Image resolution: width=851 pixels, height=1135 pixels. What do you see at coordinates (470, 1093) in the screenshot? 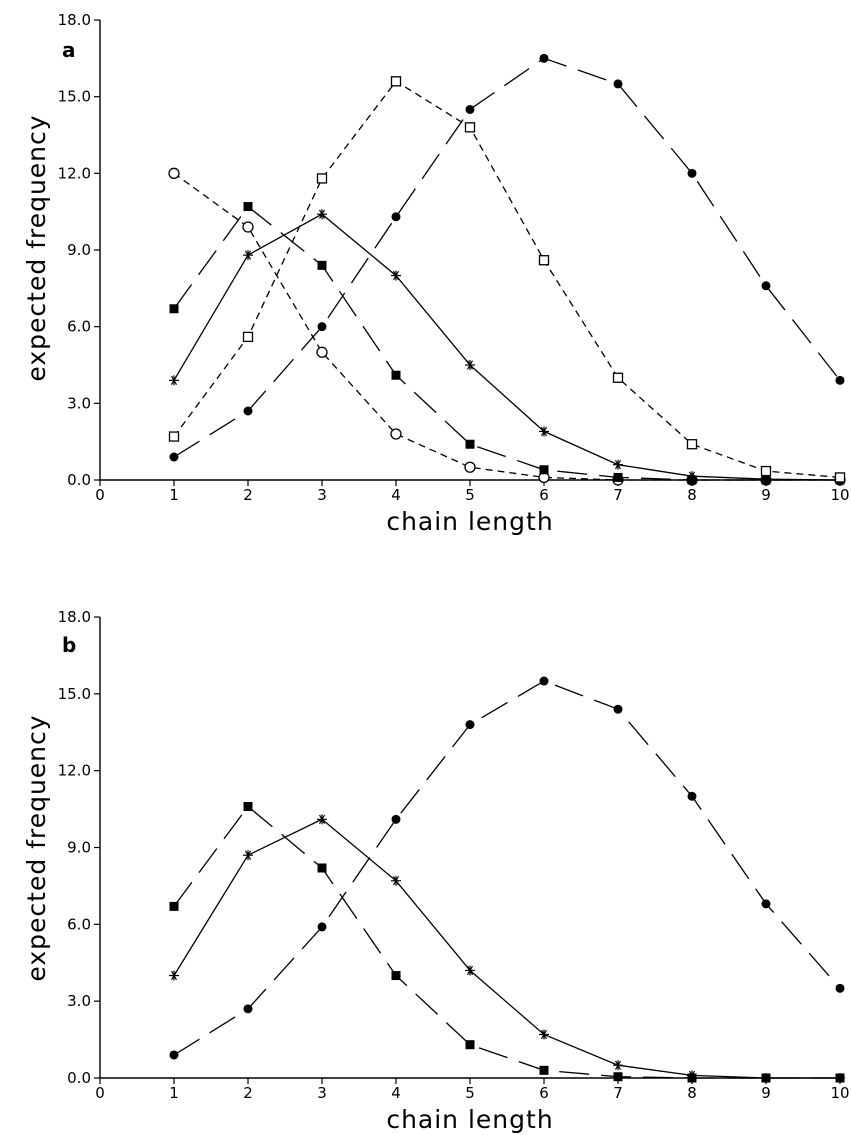
I see `x-tick-label: 5` at bounding box center [470, 1093].